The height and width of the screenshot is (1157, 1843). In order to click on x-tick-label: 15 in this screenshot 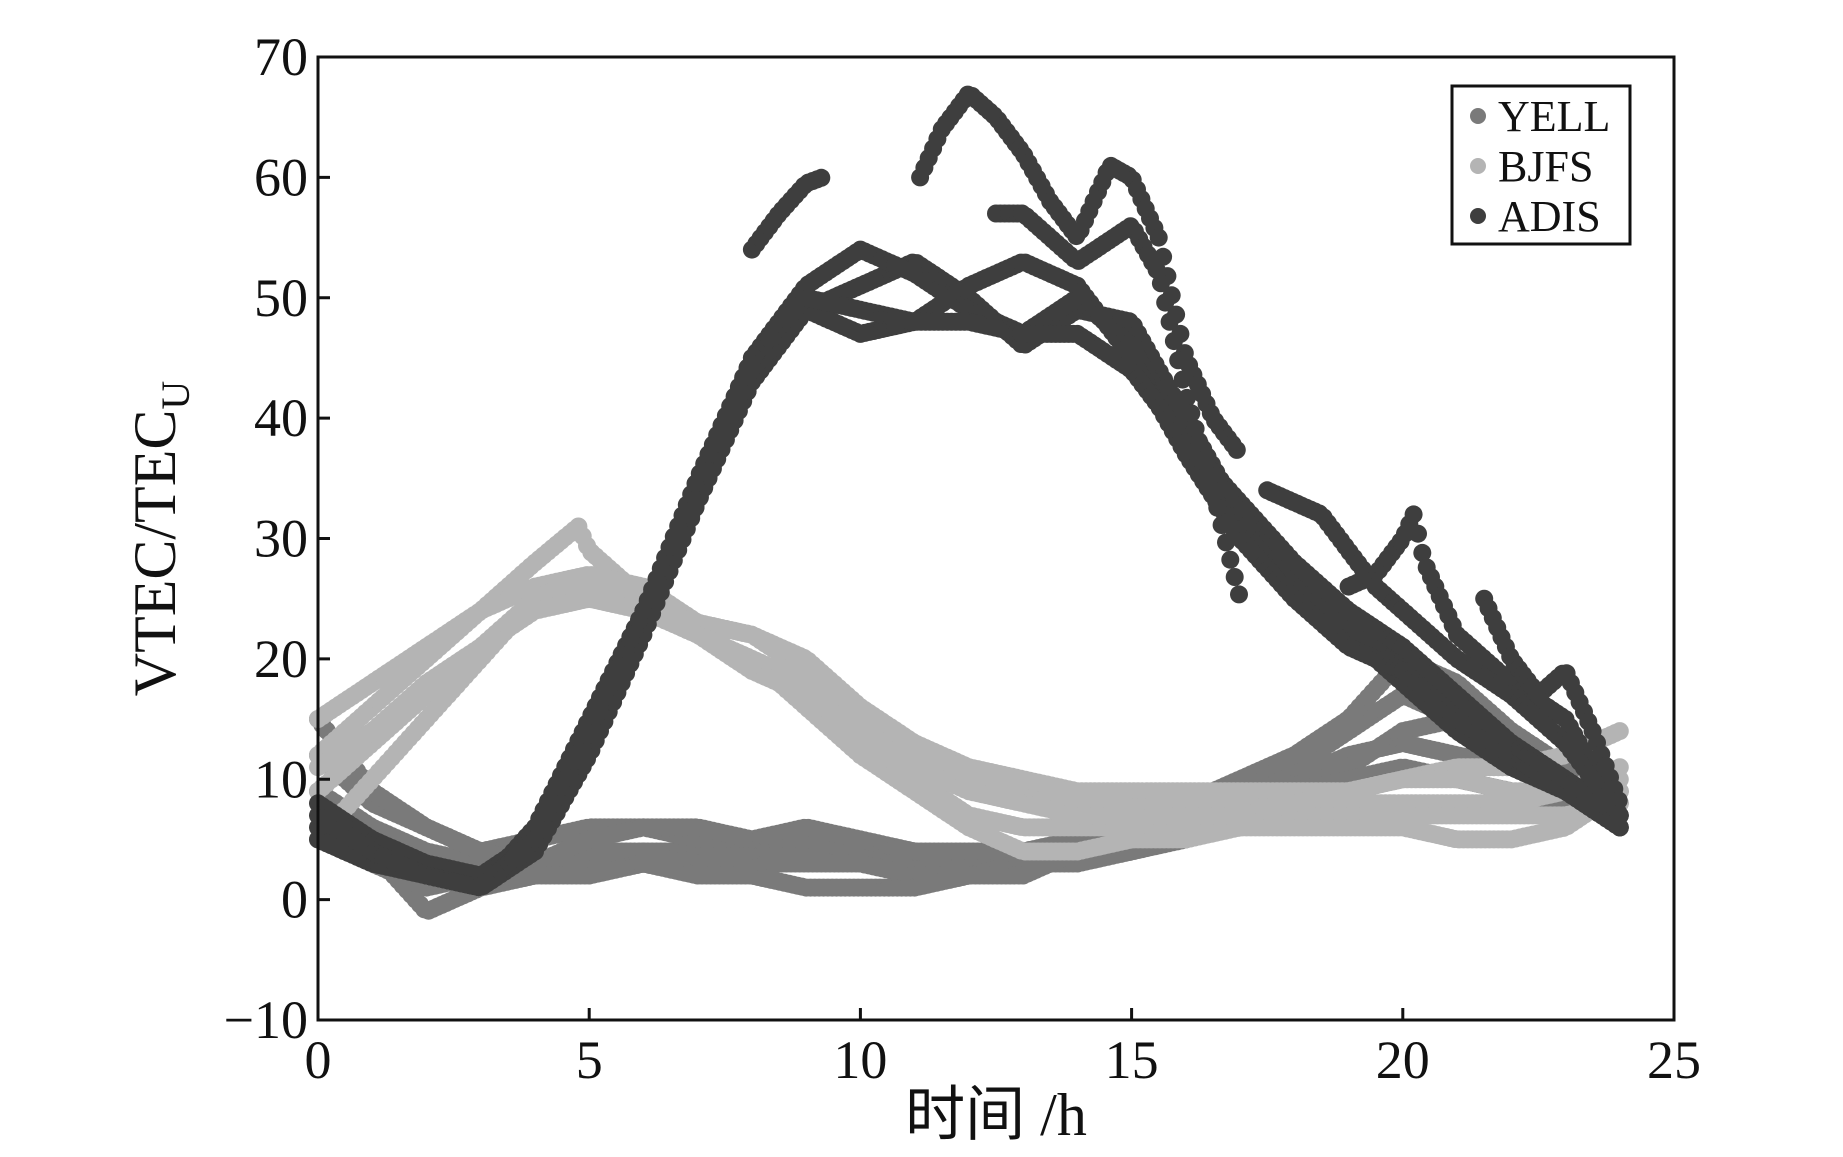, I will do `click(1132, 1060)`.